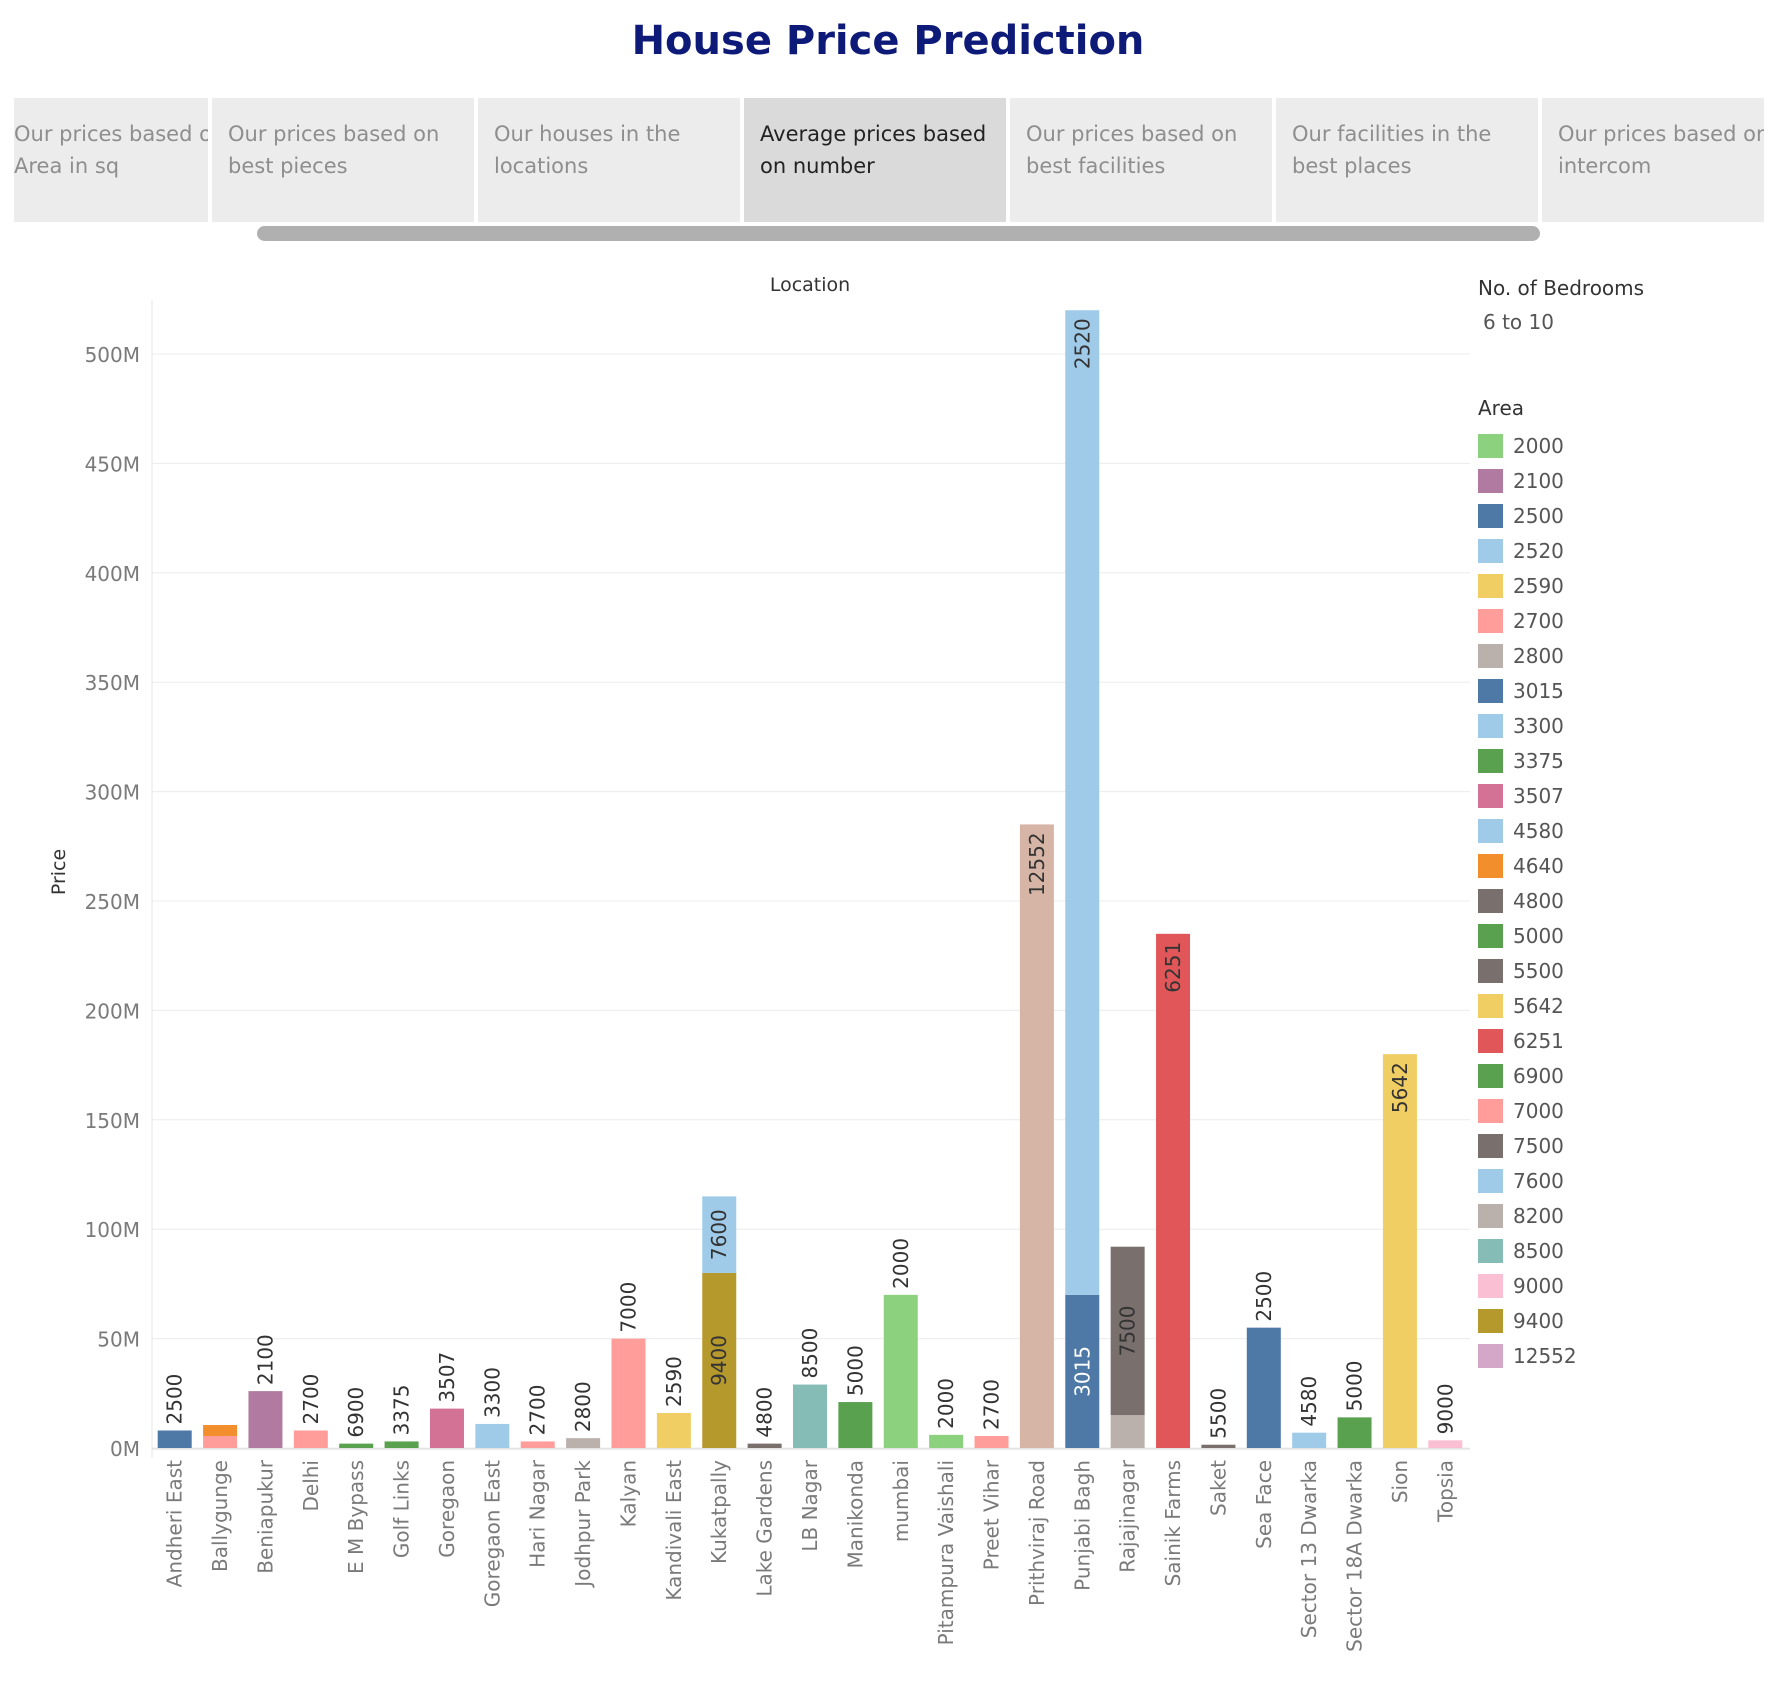  Describe the element at coordinates (1623, 760) in the screenshot. I see `legend-item: 3375` at that location.